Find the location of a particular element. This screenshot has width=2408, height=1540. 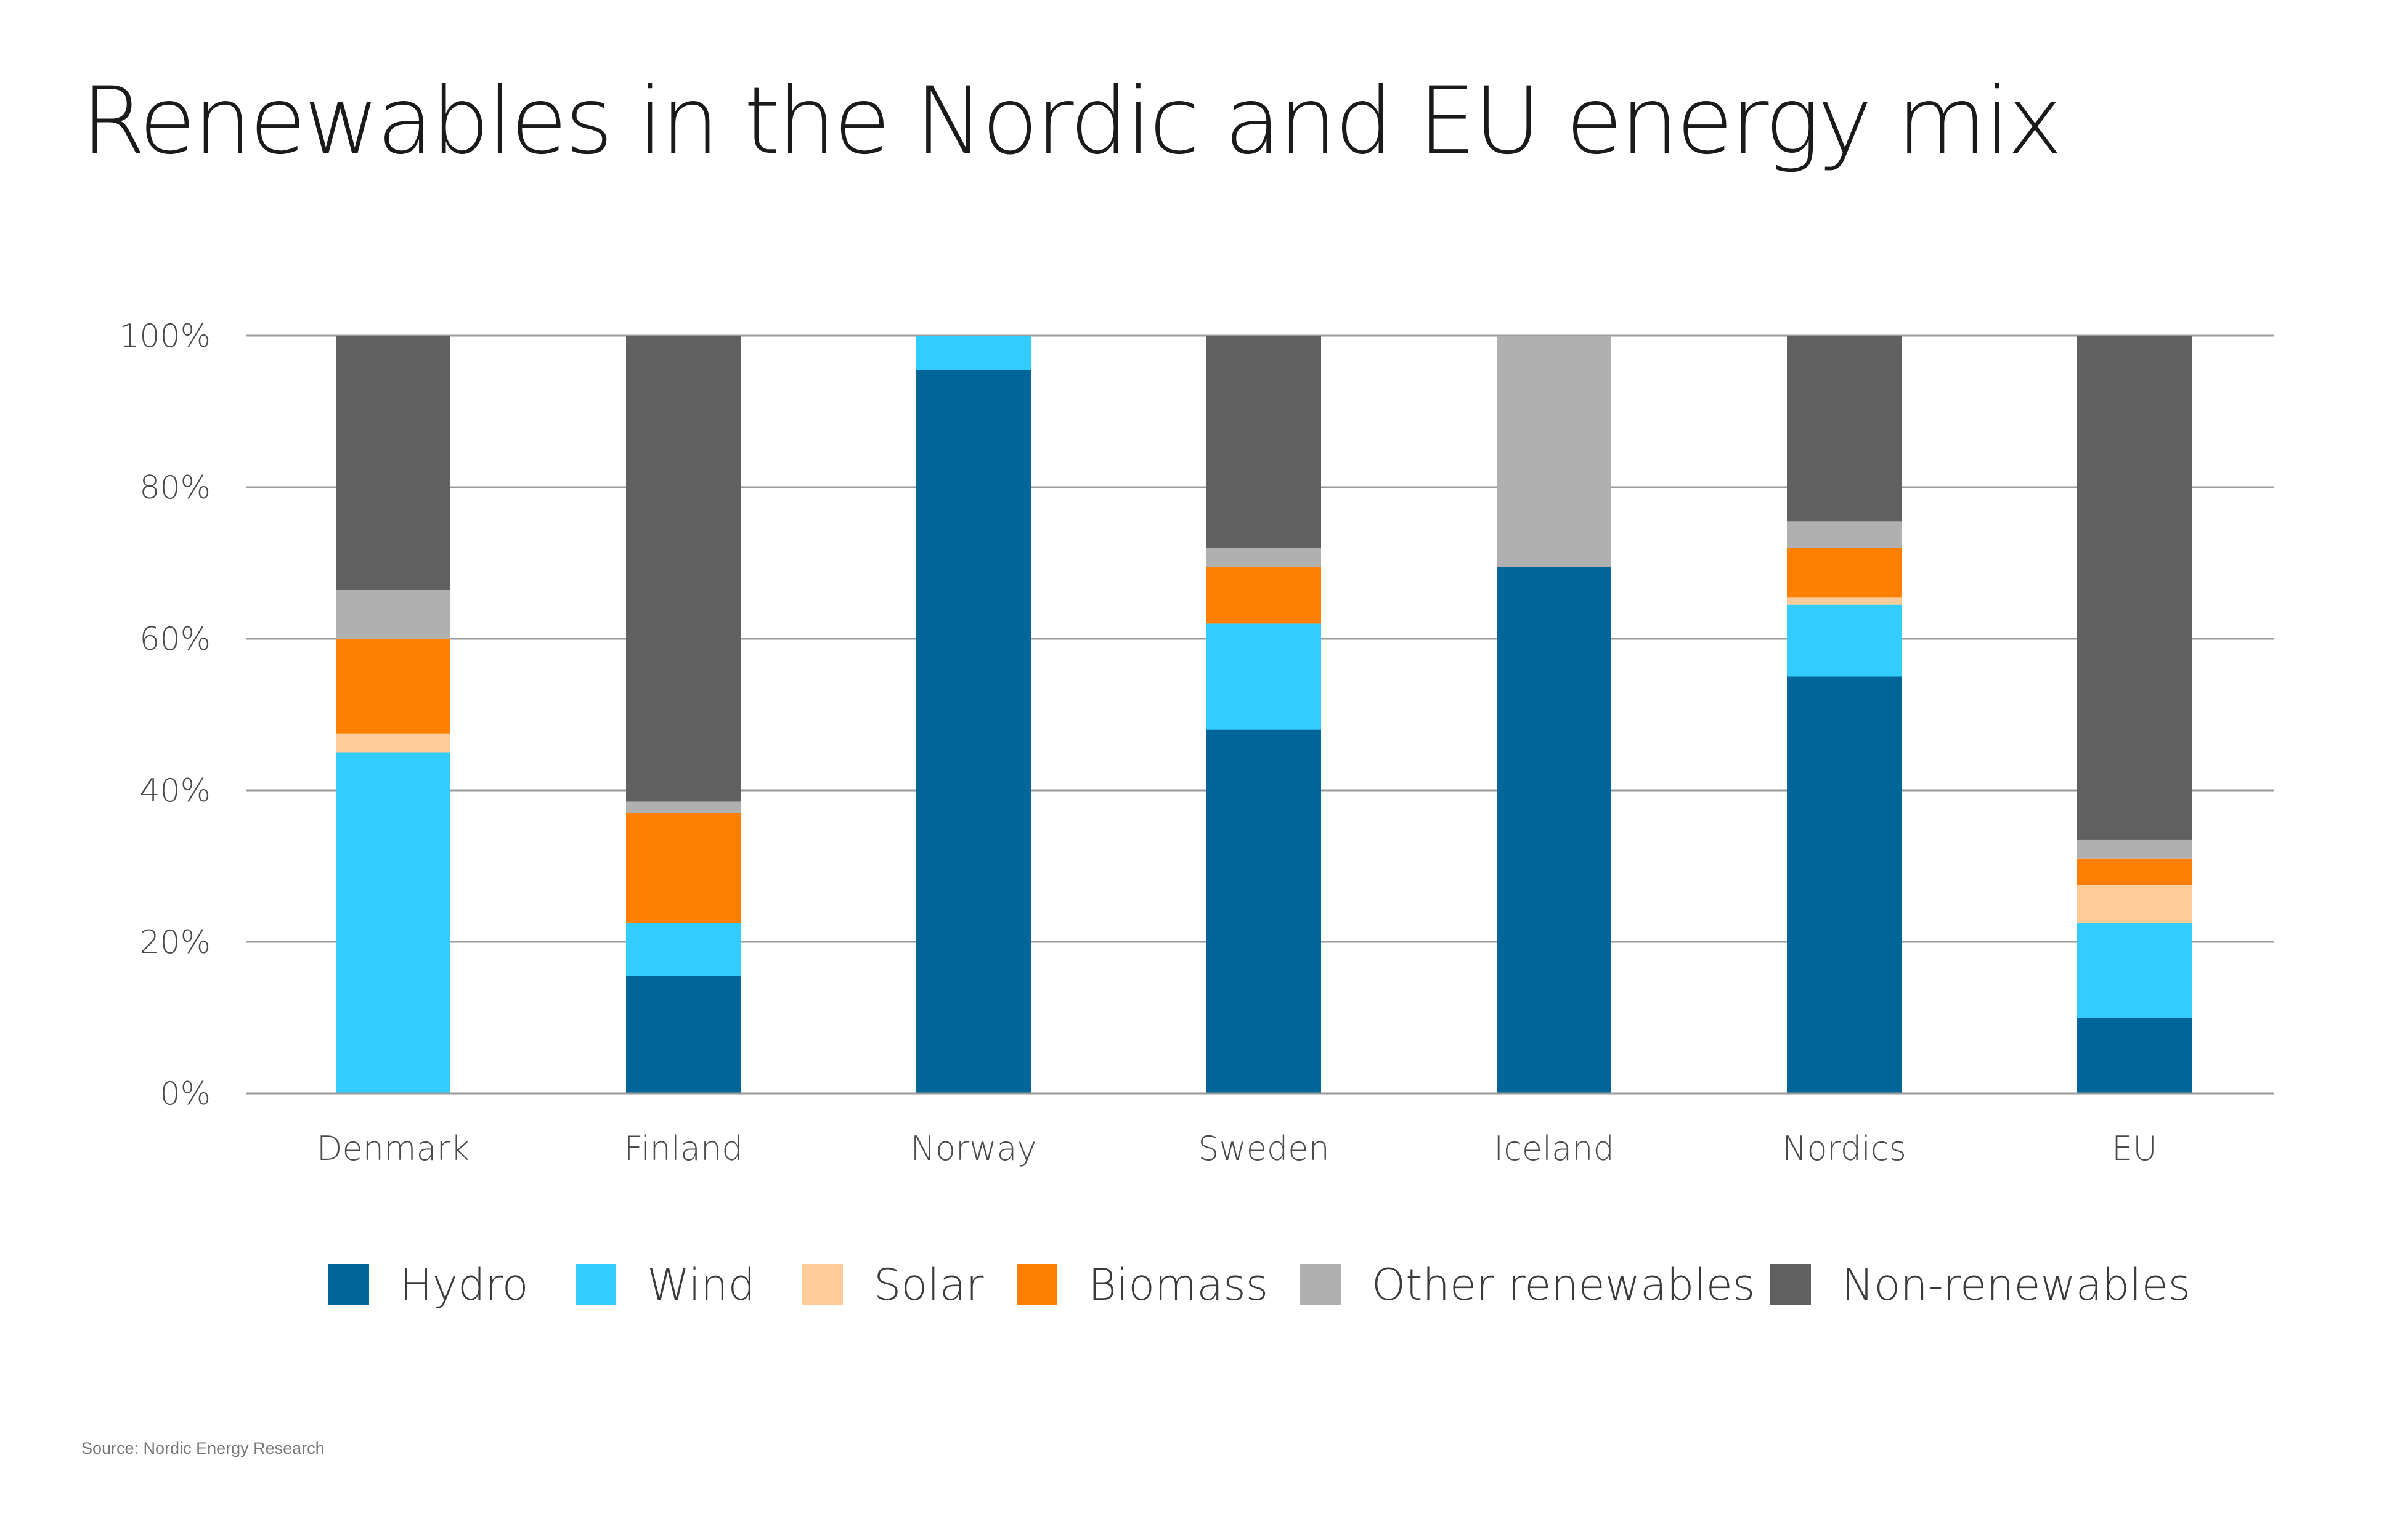

bar-segment-sweden-other-renewables is located at coordinates (1264, 557).